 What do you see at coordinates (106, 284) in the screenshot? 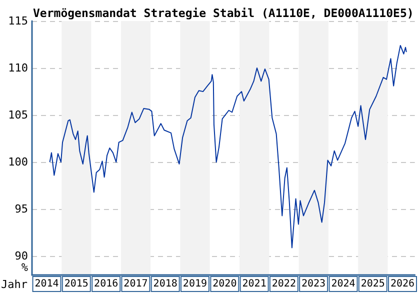
I see `x-tick-label: 2016` at bounding box center [106, 284].